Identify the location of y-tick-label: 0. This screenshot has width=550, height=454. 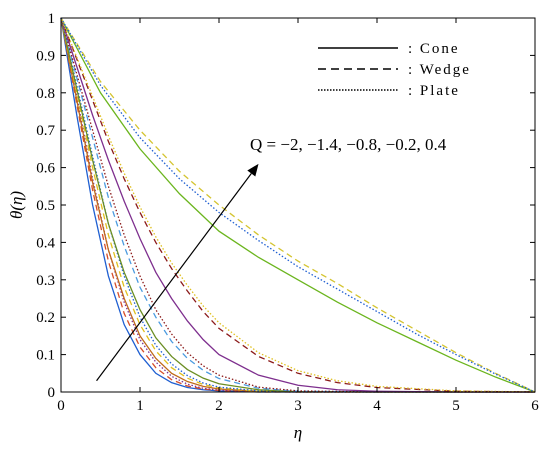
(52, 393).